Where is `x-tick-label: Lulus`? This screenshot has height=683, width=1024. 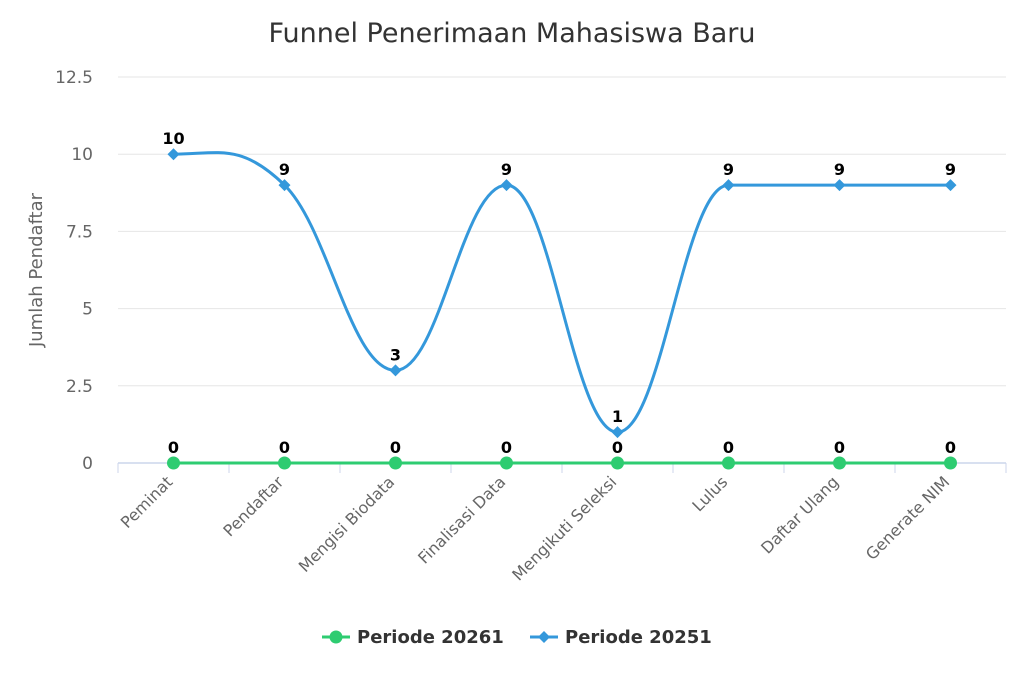
x-tick-label: Lulus is located at coordinates (709, 493).